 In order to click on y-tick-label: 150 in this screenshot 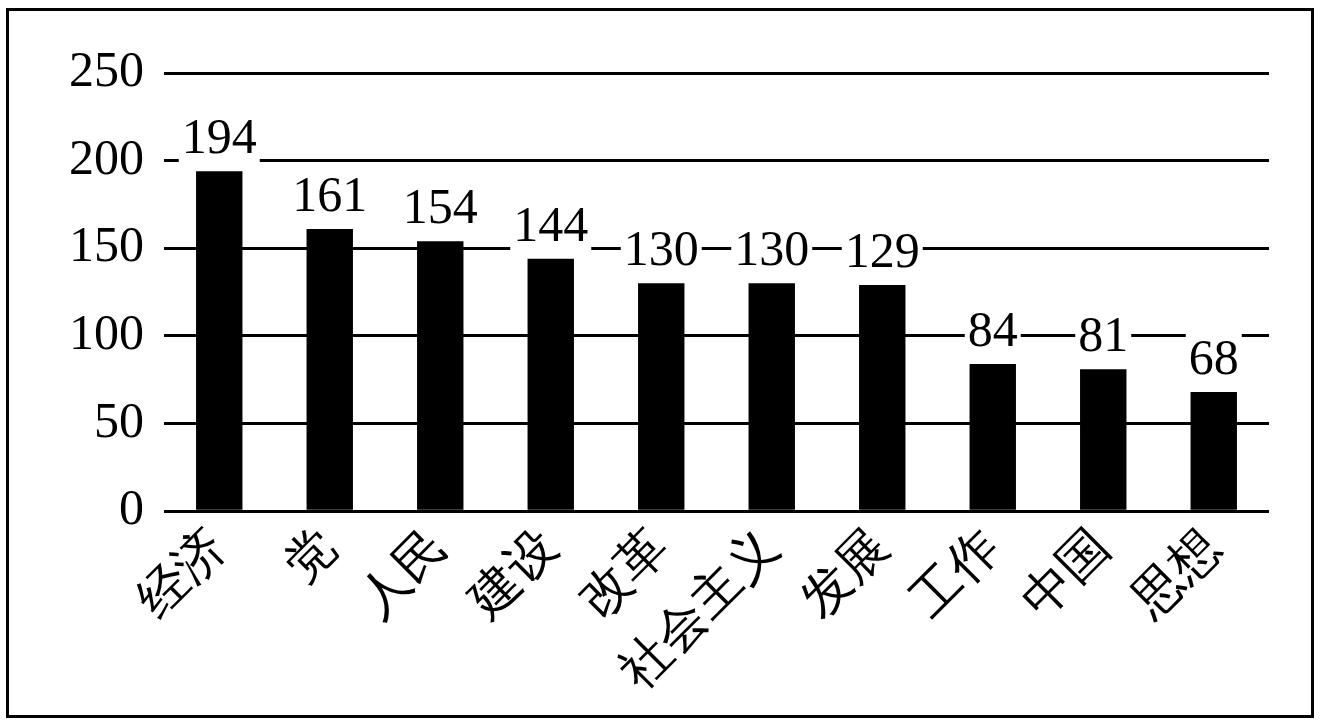, I will do `click(106, 244)`.